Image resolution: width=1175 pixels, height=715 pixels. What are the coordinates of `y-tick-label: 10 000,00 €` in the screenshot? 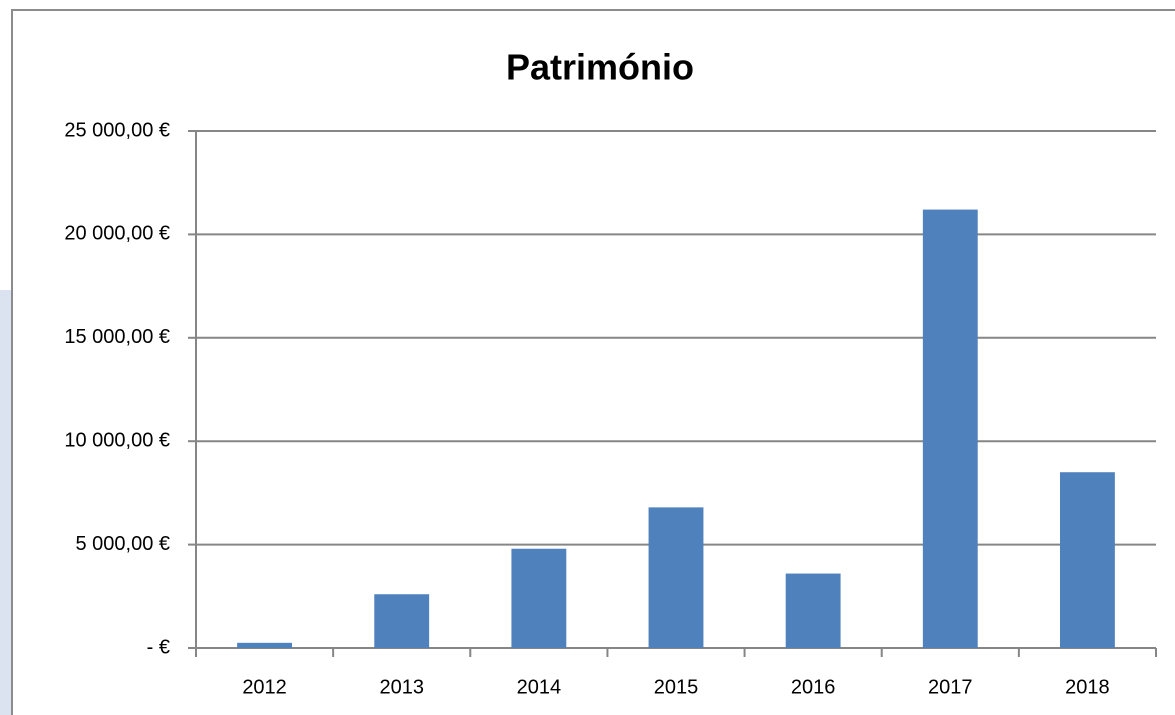 It's located at (117, 440).